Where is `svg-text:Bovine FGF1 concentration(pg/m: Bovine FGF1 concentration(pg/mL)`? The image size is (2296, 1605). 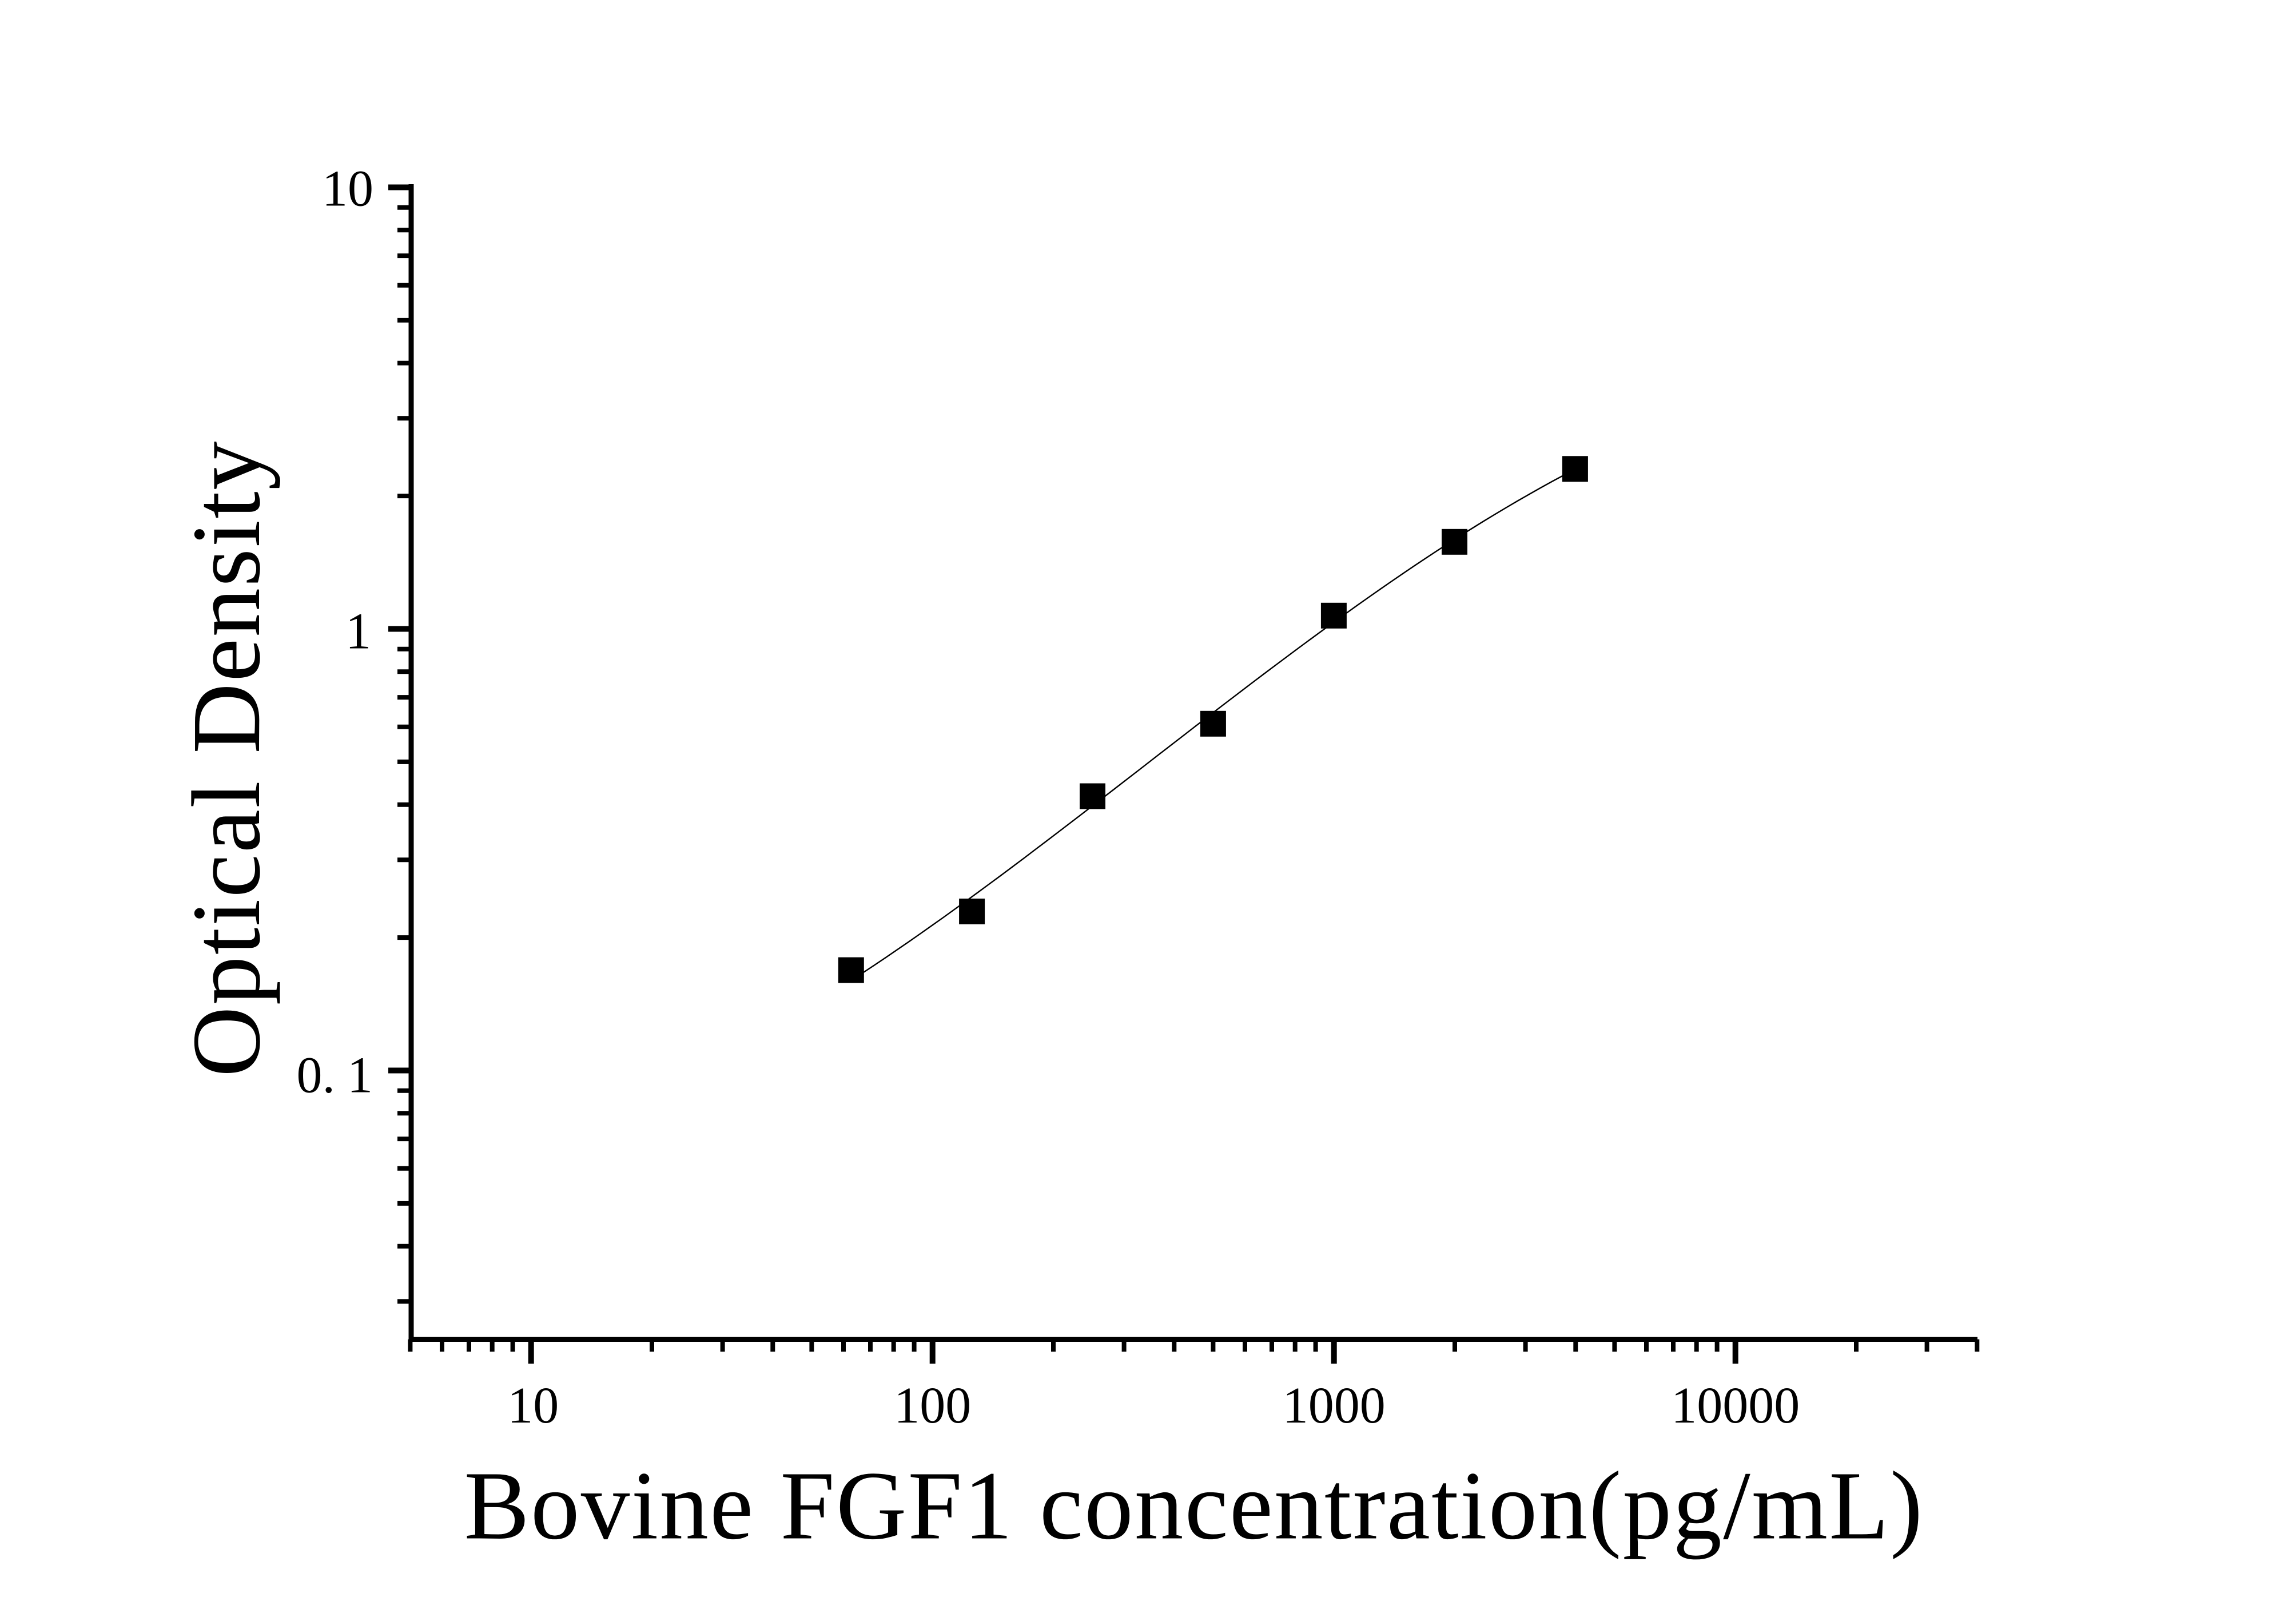
svg-text:Bovine FGF1 concentration(pg/m: Bovine FGF1 concentration(pg/mL) is located at coordinates (1194, 1506).